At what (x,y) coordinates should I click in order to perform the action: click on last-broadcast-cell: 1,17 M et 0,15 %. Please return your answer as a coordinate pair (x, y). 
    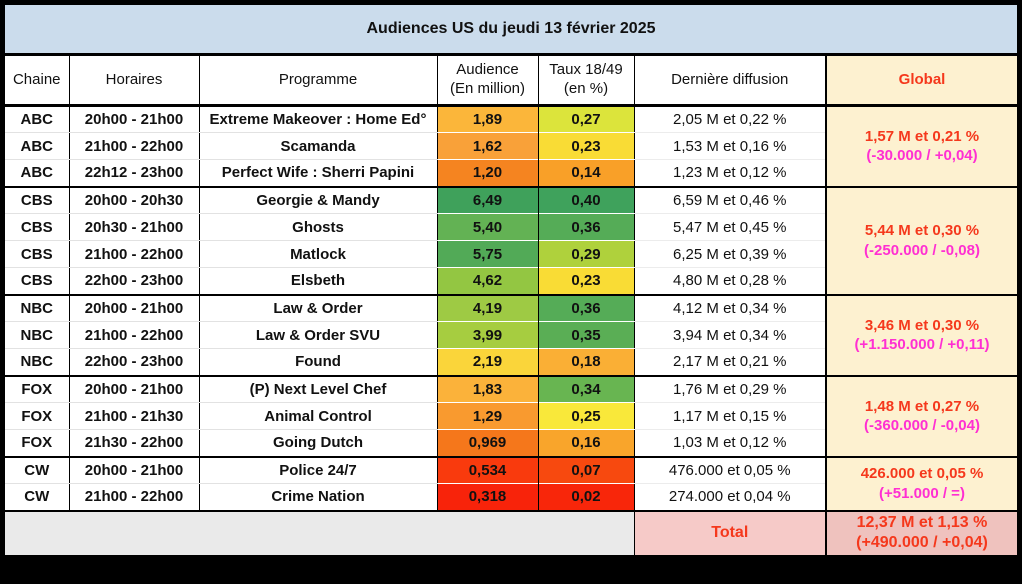
    Looking at the image, I should click on (729, 416).